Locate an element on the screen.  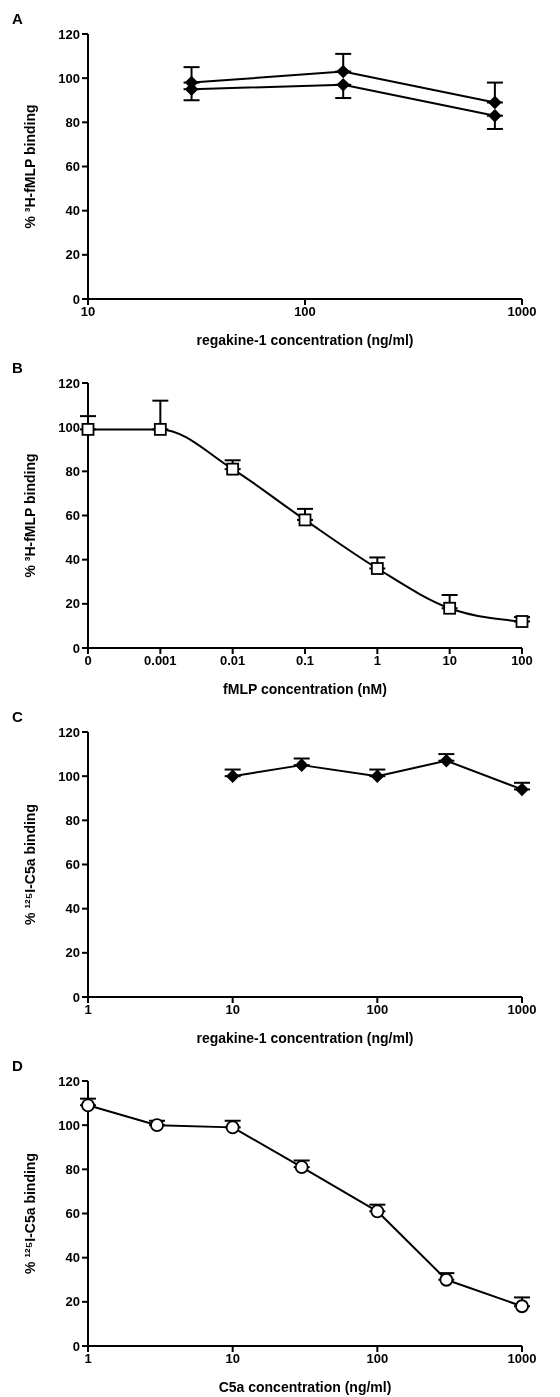
x-tick-label: 0.01 is located at coordinates (233, 661).